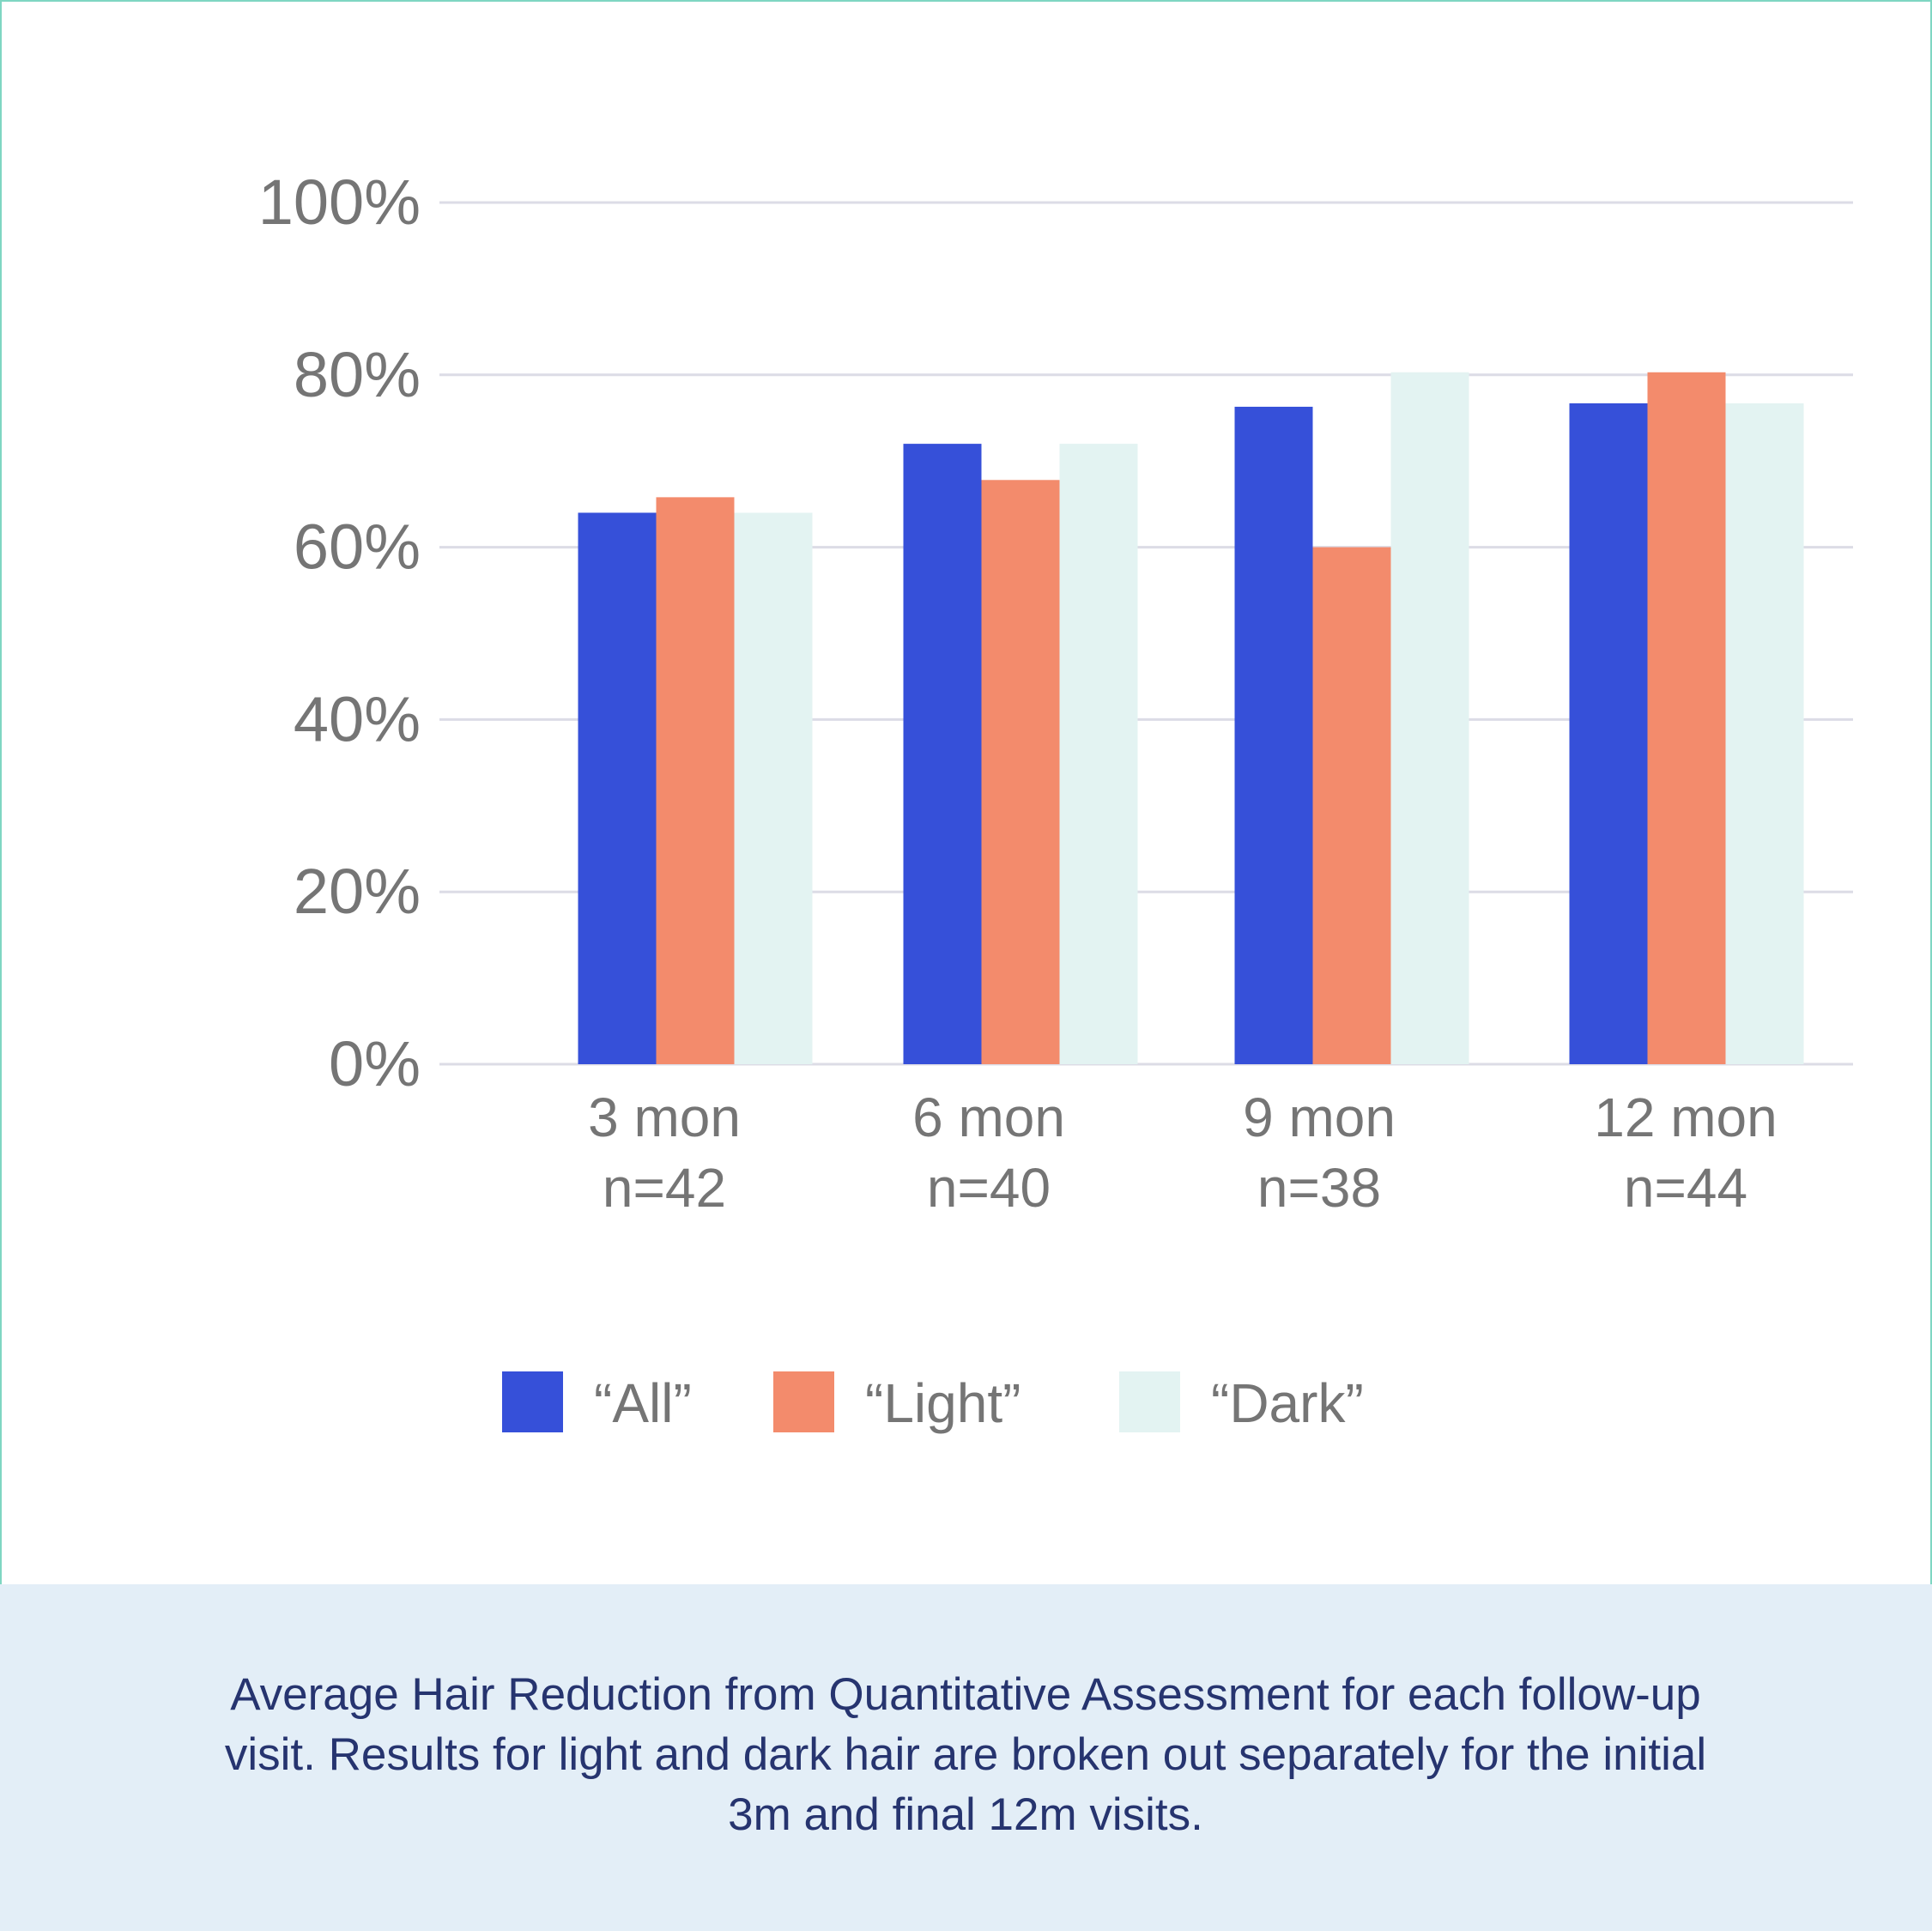  Describe the element at coordinates (339, 632) in the screenshot. I see `y-axis-tick-labels: 0% 20% 40% 60% 80% 100%` at that location.